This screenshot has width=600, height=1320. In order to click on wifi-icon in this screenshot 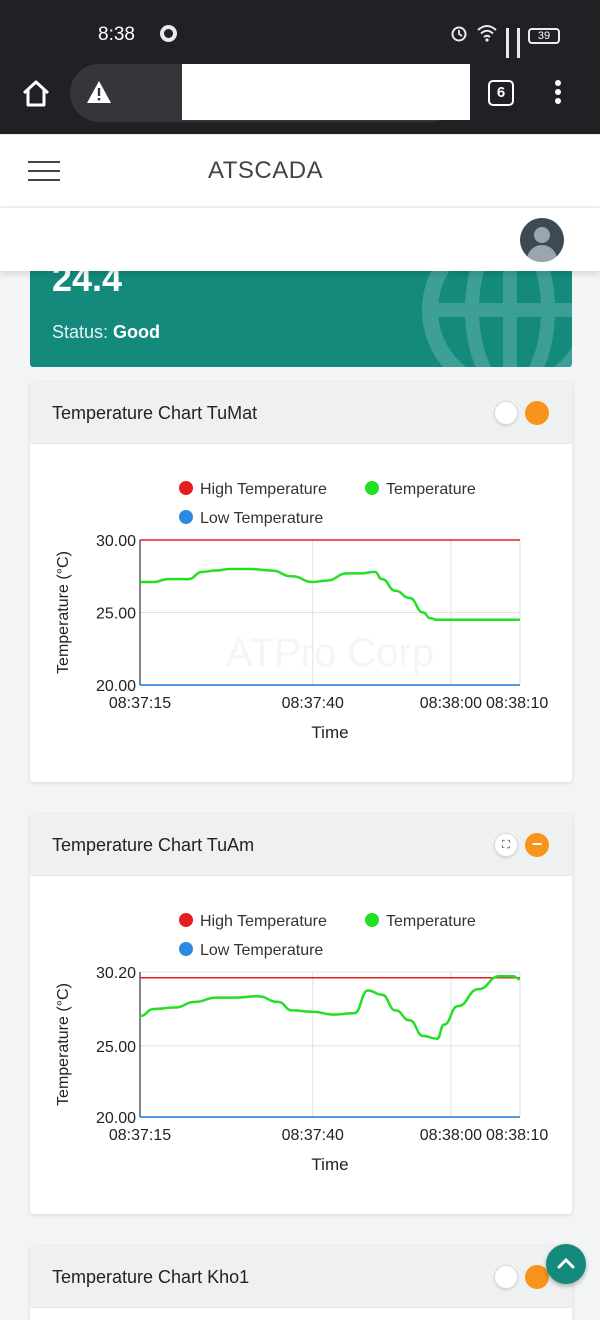, I will do `click(487, 35)`.